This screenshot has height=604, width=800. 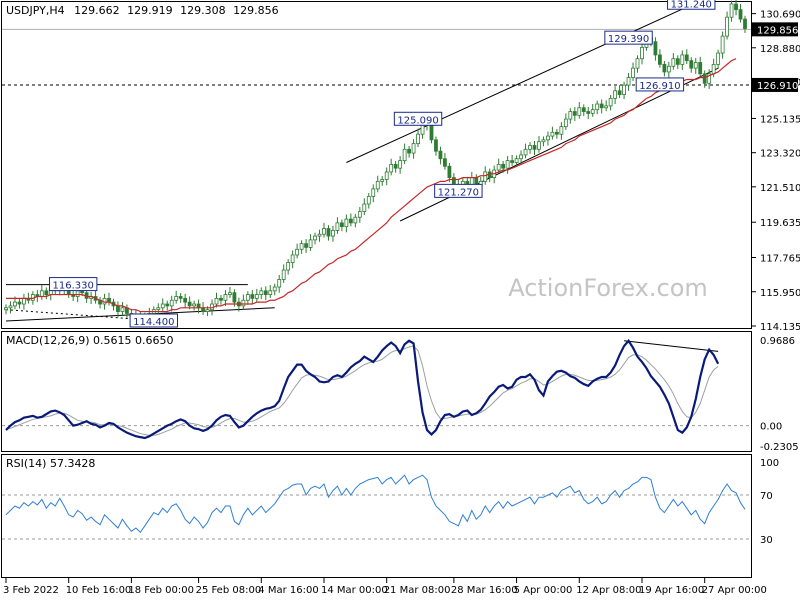 What do you see at coordinates (458, 192) in the screenshot?
I see `price-label: 121.270` at bounding box center [458, 192].